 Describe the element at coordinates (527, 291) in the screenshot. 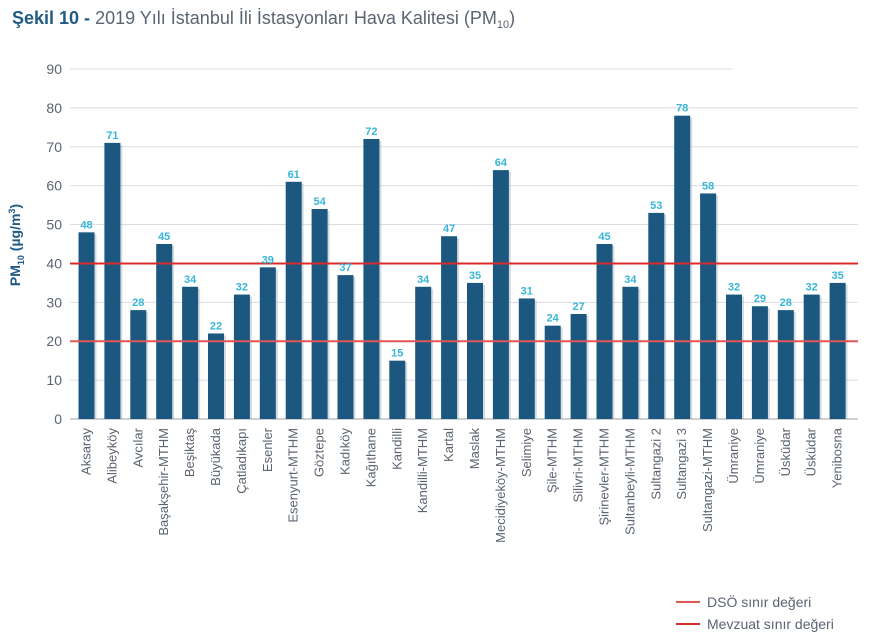

I see `data-label: 31` at that location.